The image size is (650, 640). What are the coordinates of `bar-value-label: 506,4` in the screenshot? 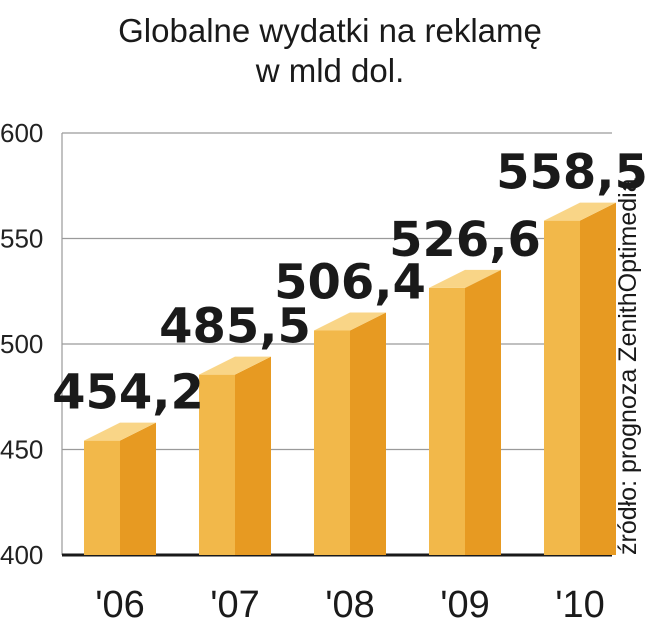 It's located at (350, 282).